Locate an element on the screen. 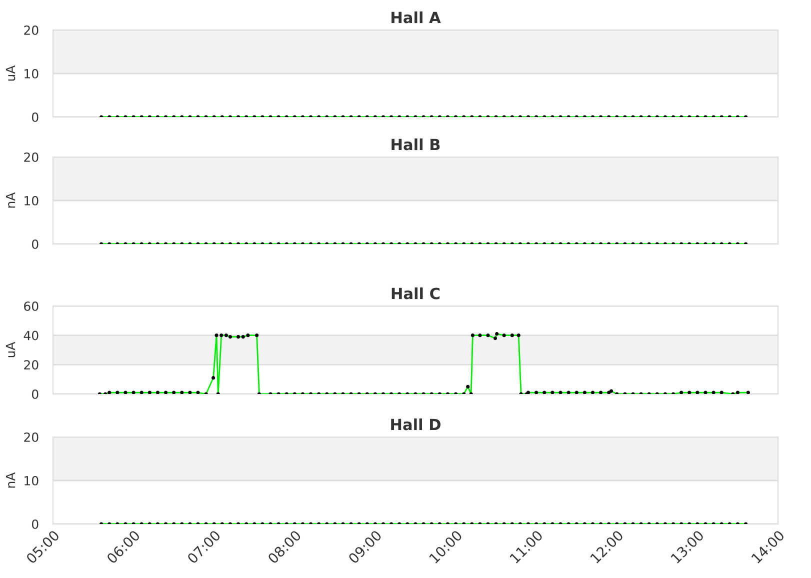 Image resolution: width=811 pixels, height=578 pixels. chart-title: Hall B is located at coordinates (416, 144).